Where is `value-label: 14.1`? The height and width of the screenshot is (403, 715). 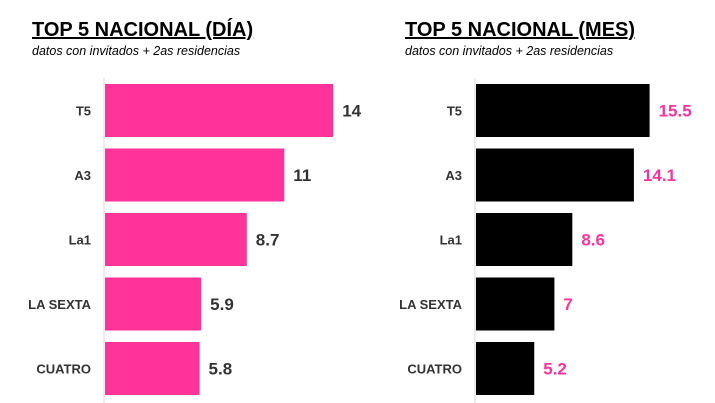 value-label: 14.1 is located at coordinates (659, 175).